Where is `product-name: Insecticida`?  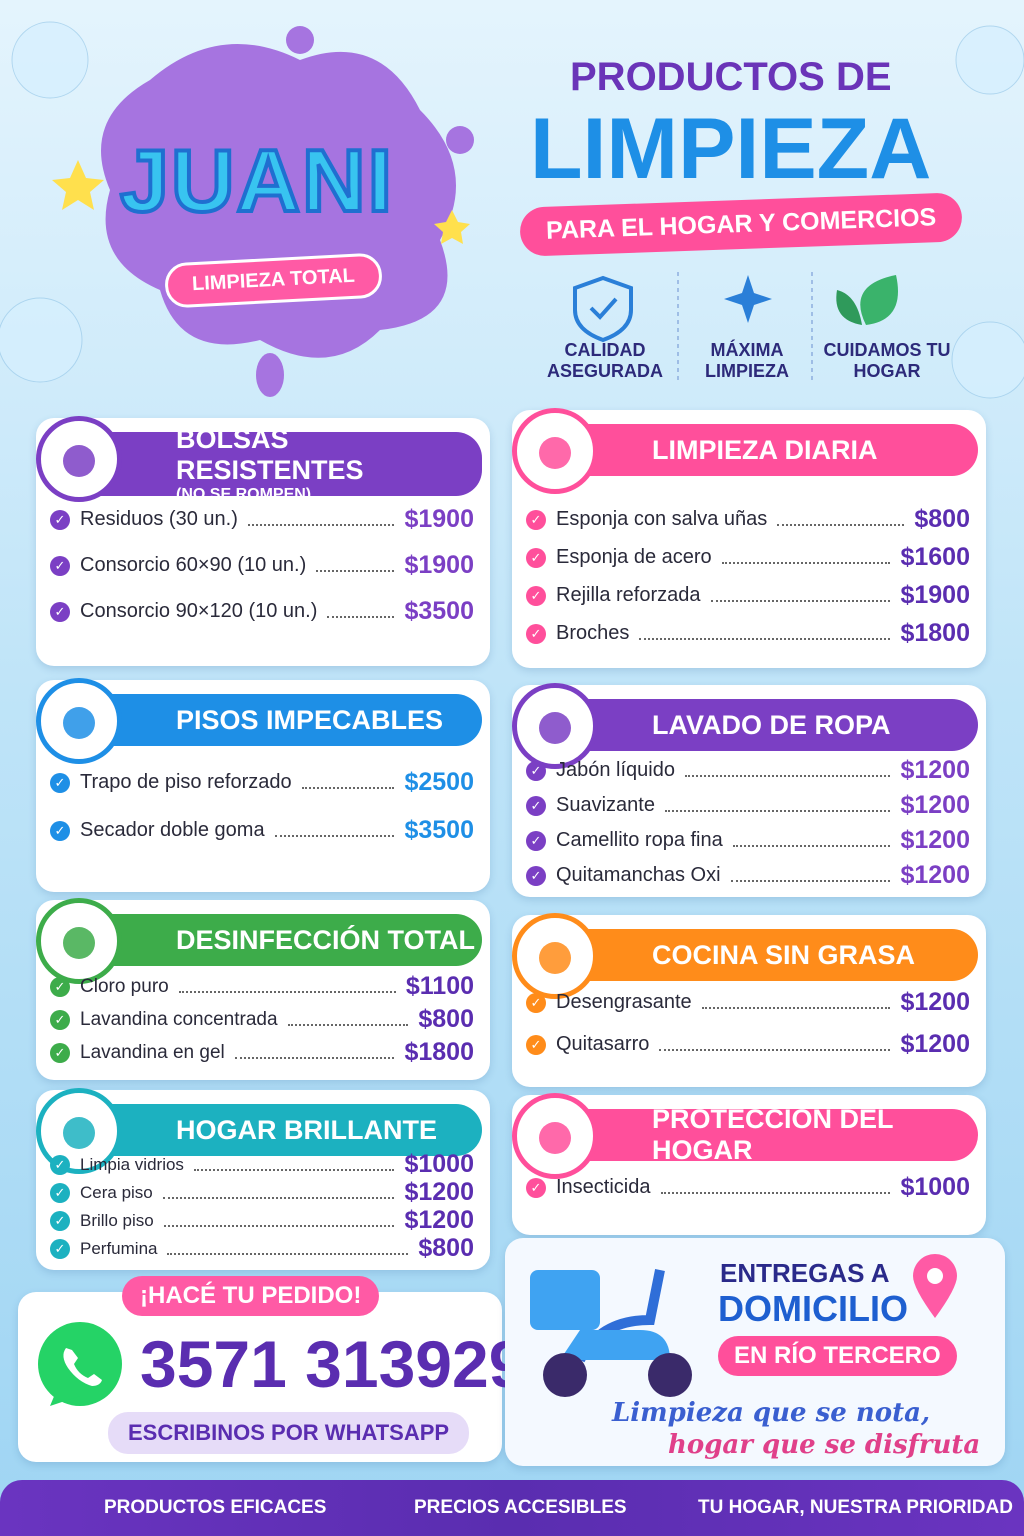 product-name: Insecticida is located at coordinates (603, 1187).